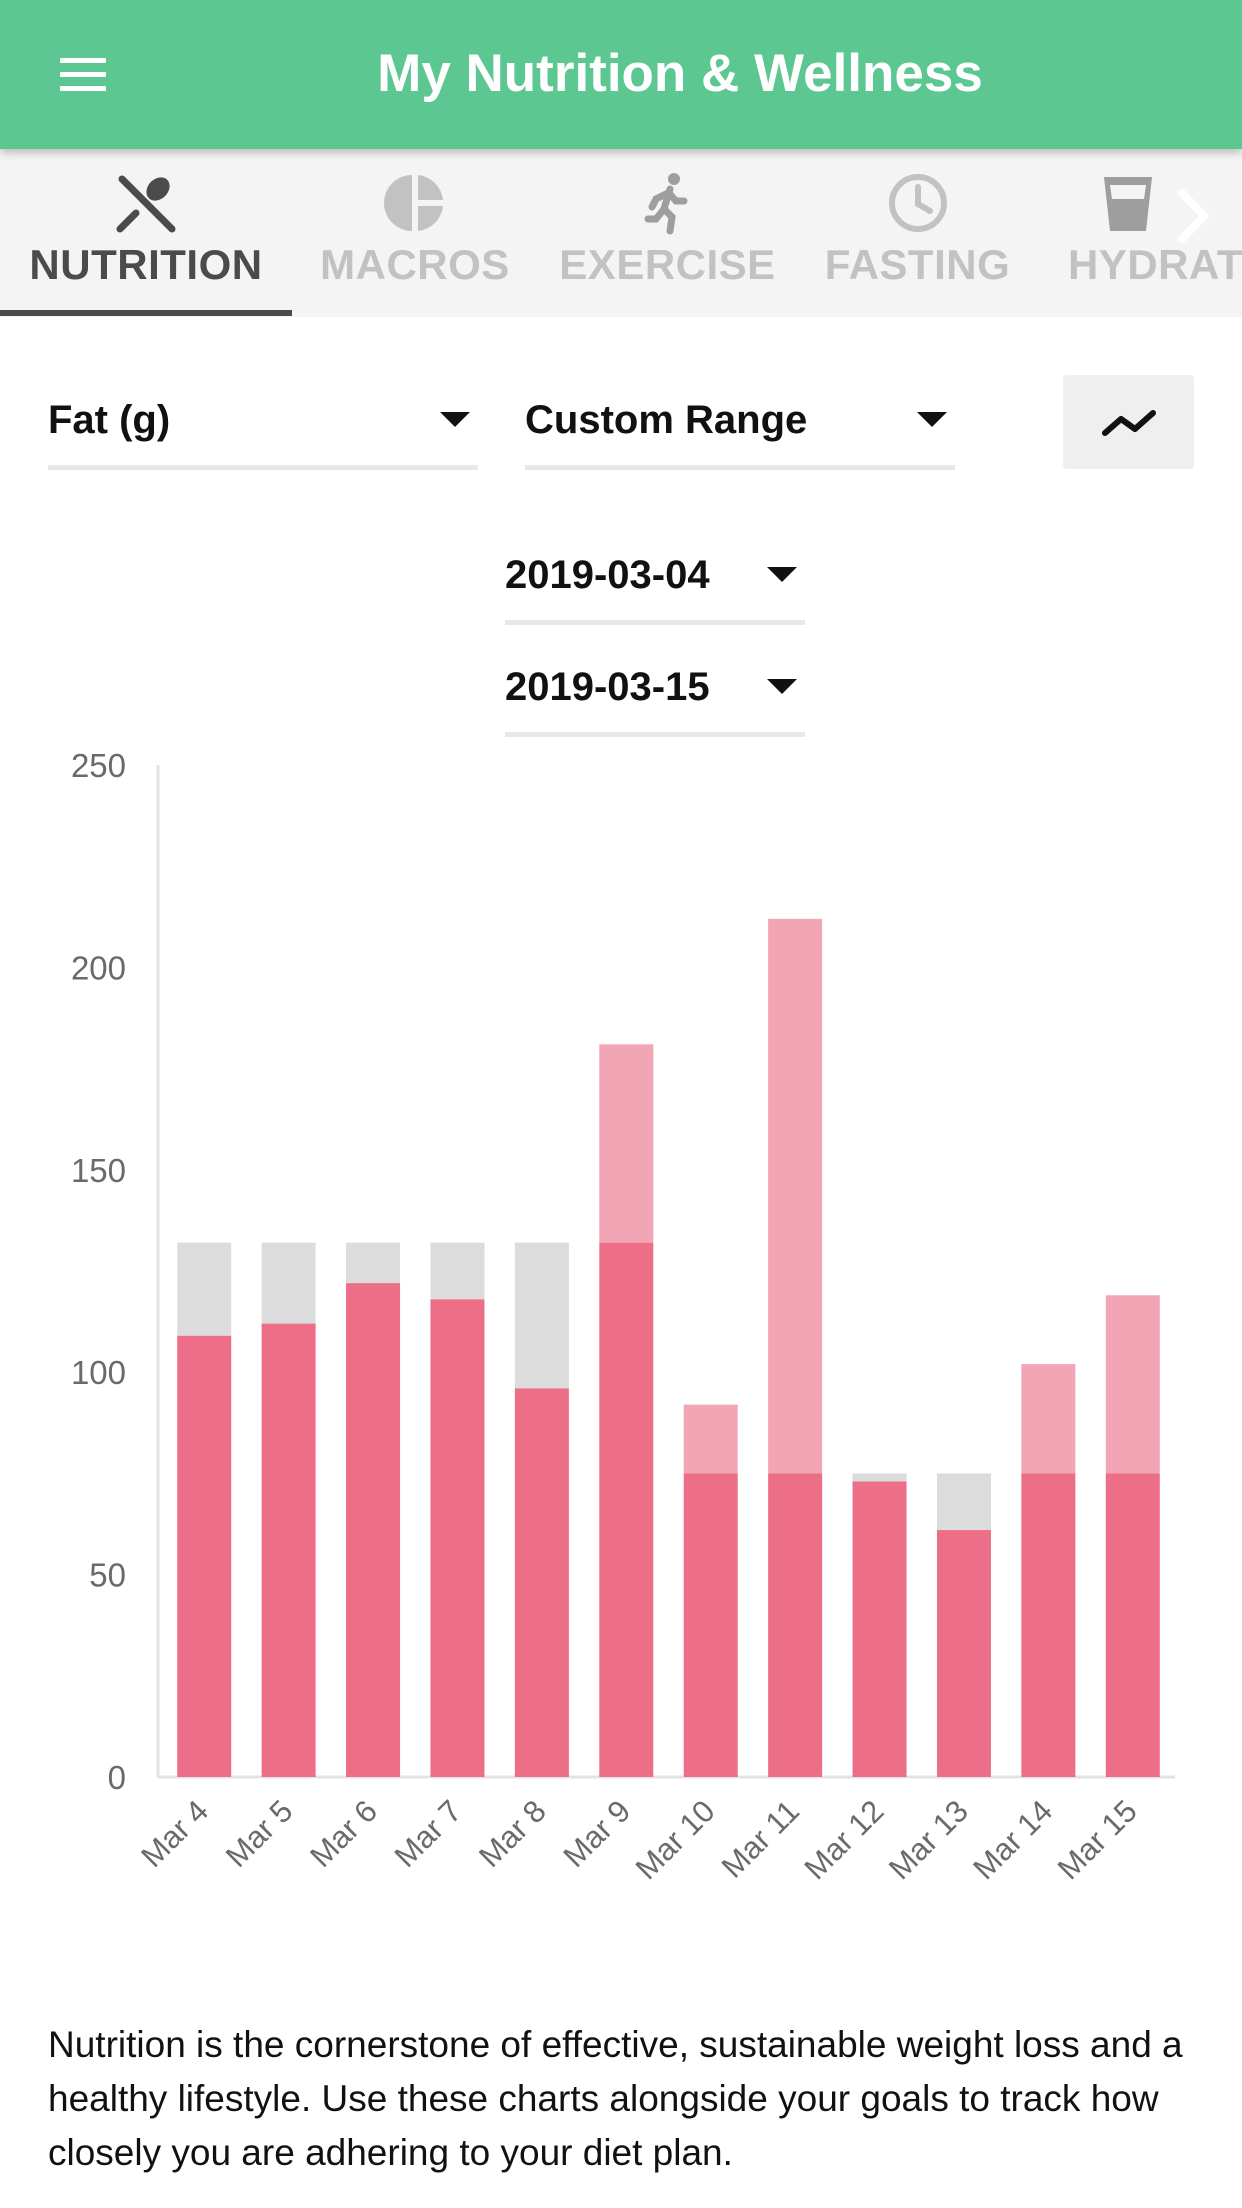 This screenshot has width=1242, height=2208. Describe the element at coordinates (98, 1372) in the screenshot. I see `y-tick-label: 100` at that location.